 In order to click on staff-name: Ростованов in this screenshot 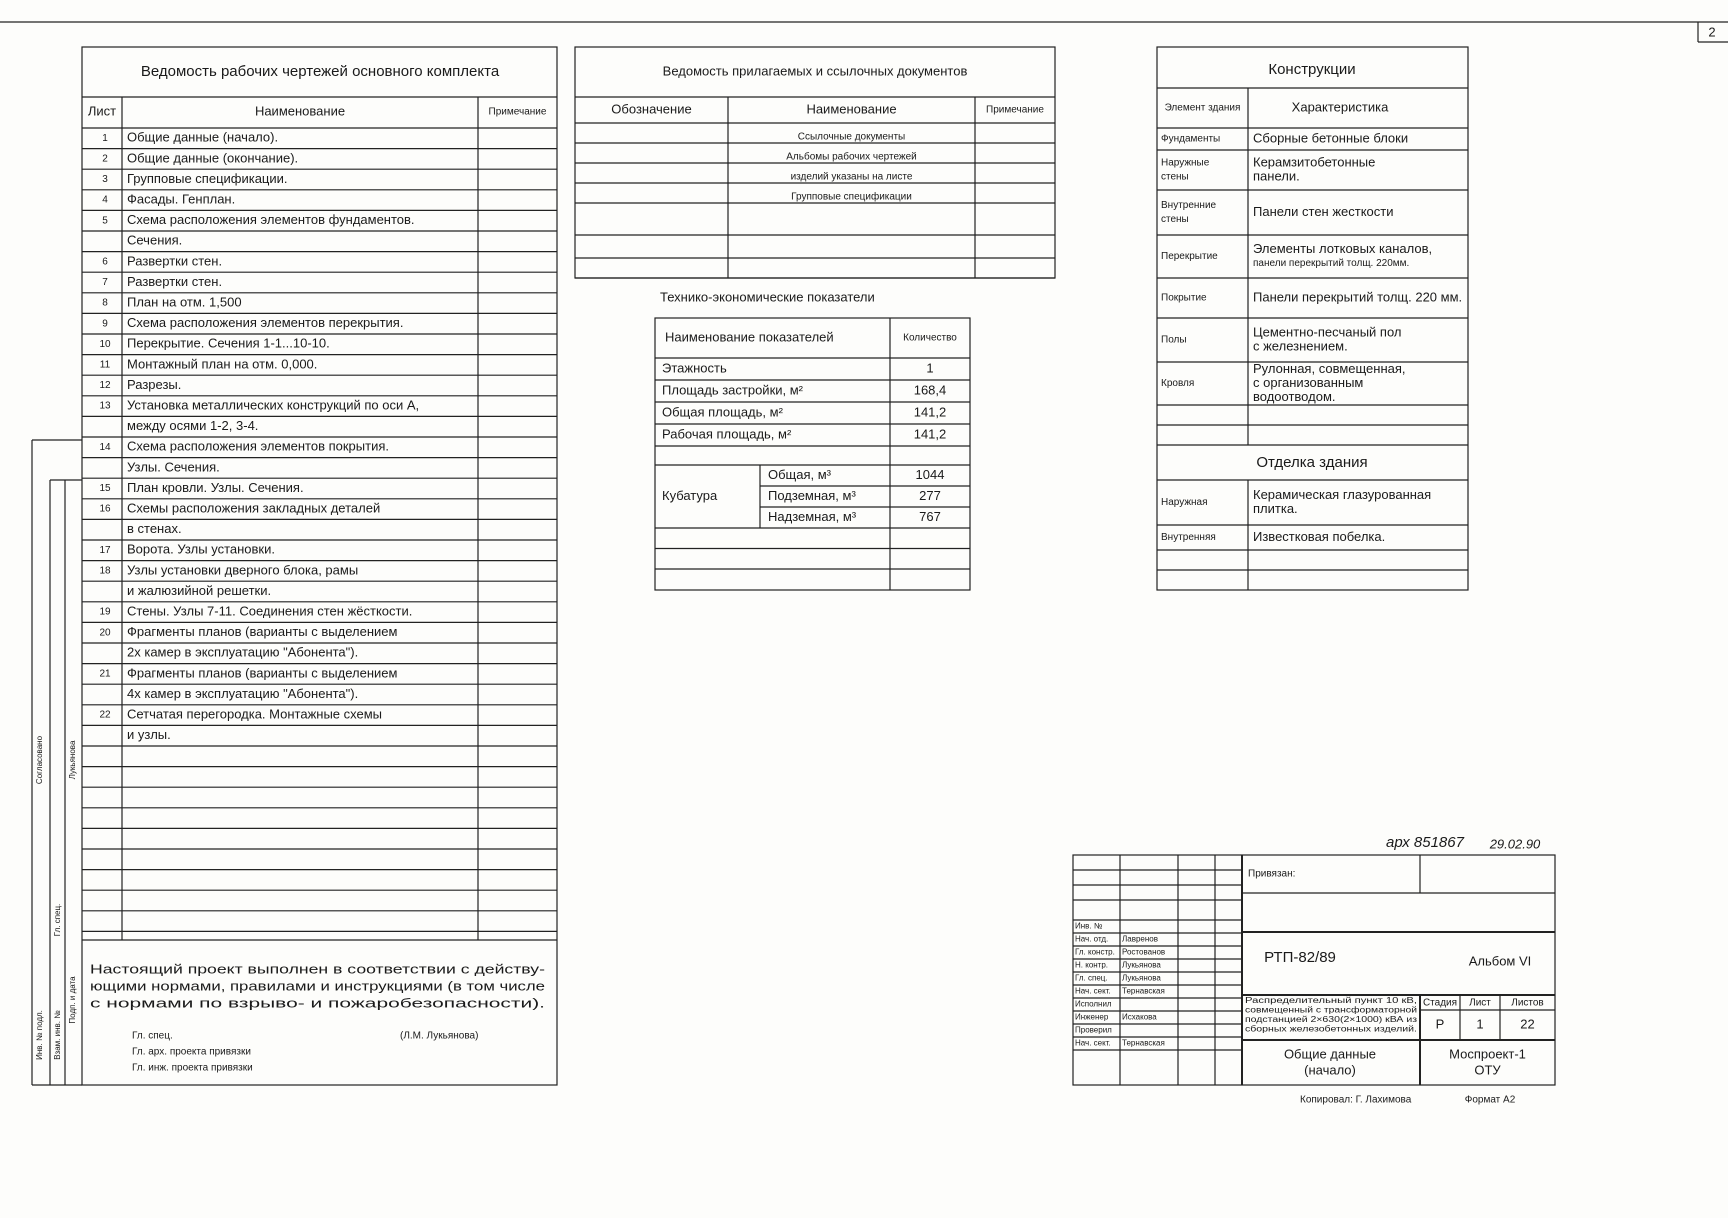, I will do `click(1143, 952)`.